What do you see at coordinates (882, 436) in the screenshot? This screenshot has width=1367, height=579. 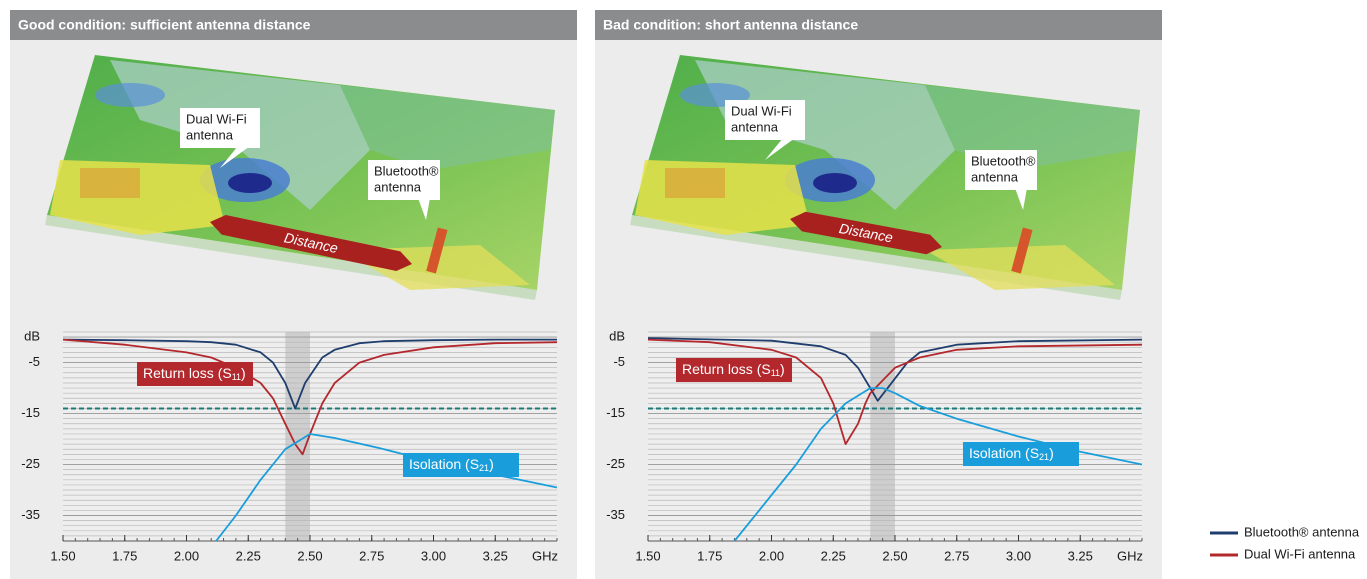 I see `frequency-band` at bounding box center [882, 436].